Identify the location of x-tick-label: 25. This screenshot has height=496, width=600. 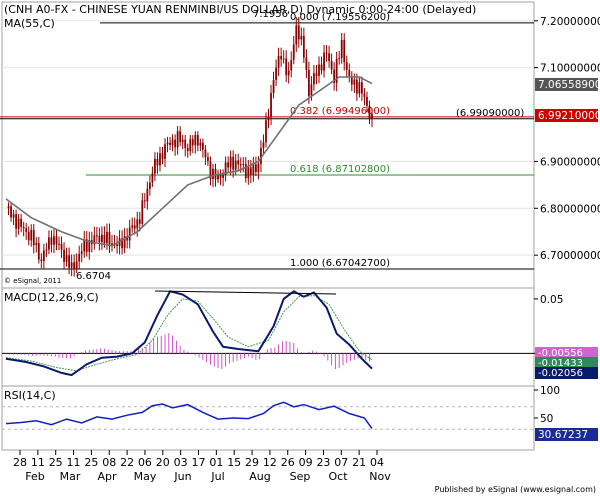
(91, 462).